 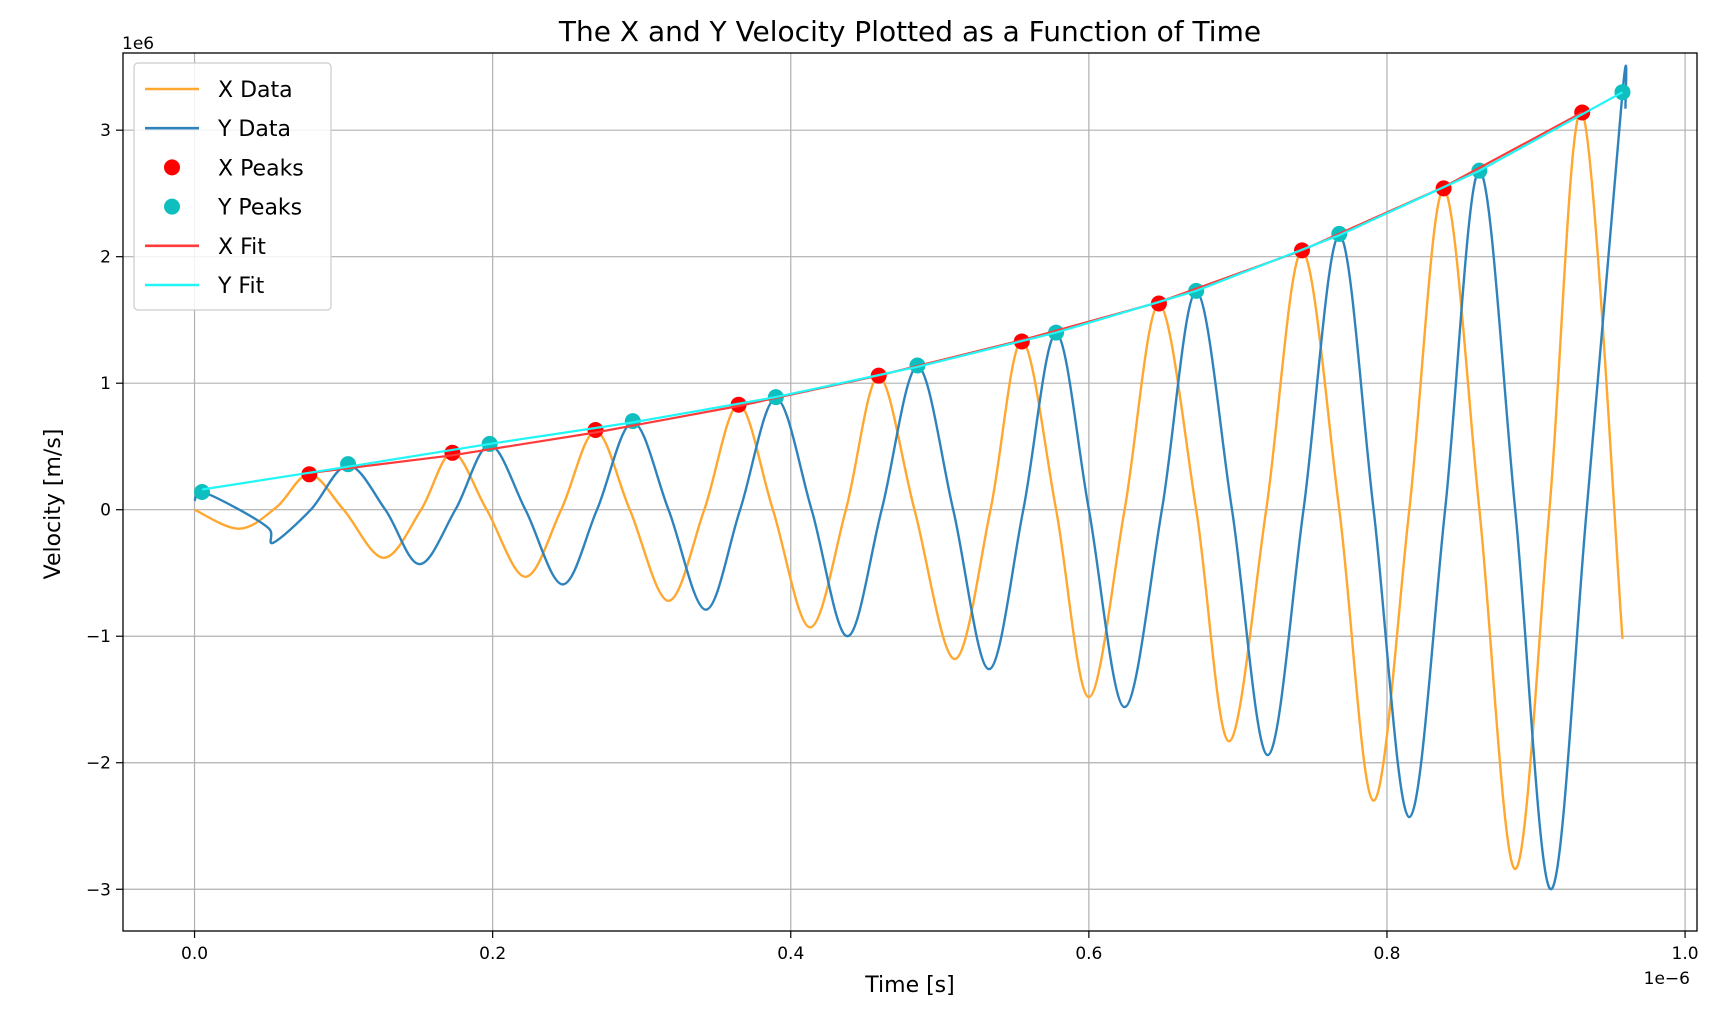 What do you see at coordinates (98, 890) in the screenshot?
I see `y-tick-label: −3` at bounding box center [98, 890].